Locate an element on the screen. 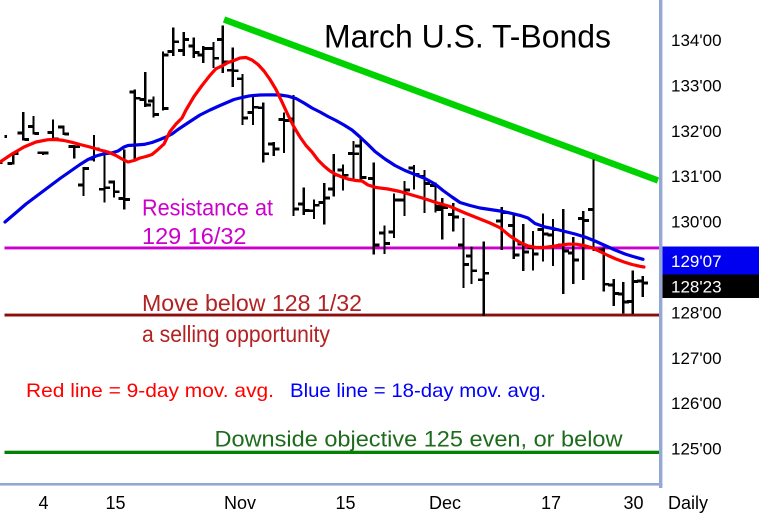  svg-text: Resistance at is located at coordinates (208, 207).